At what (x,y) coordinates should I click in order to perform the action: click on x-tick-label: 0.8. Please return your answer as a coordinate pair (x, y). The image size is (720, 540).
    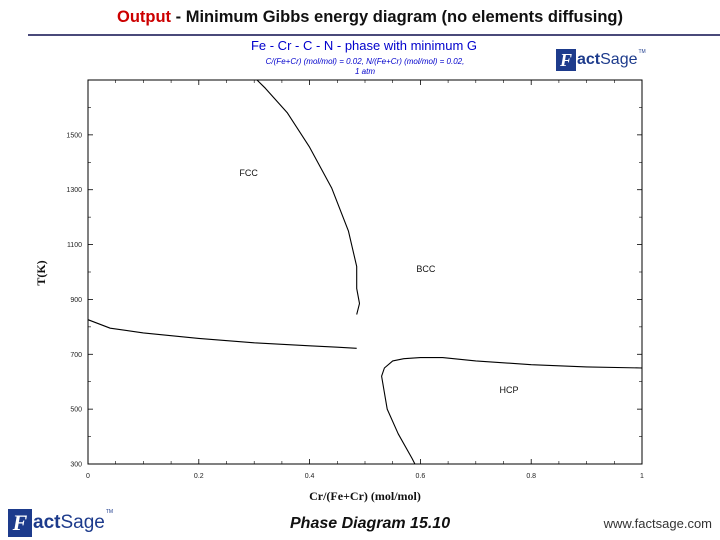
    Looking at the image, I should click on (531, 476).